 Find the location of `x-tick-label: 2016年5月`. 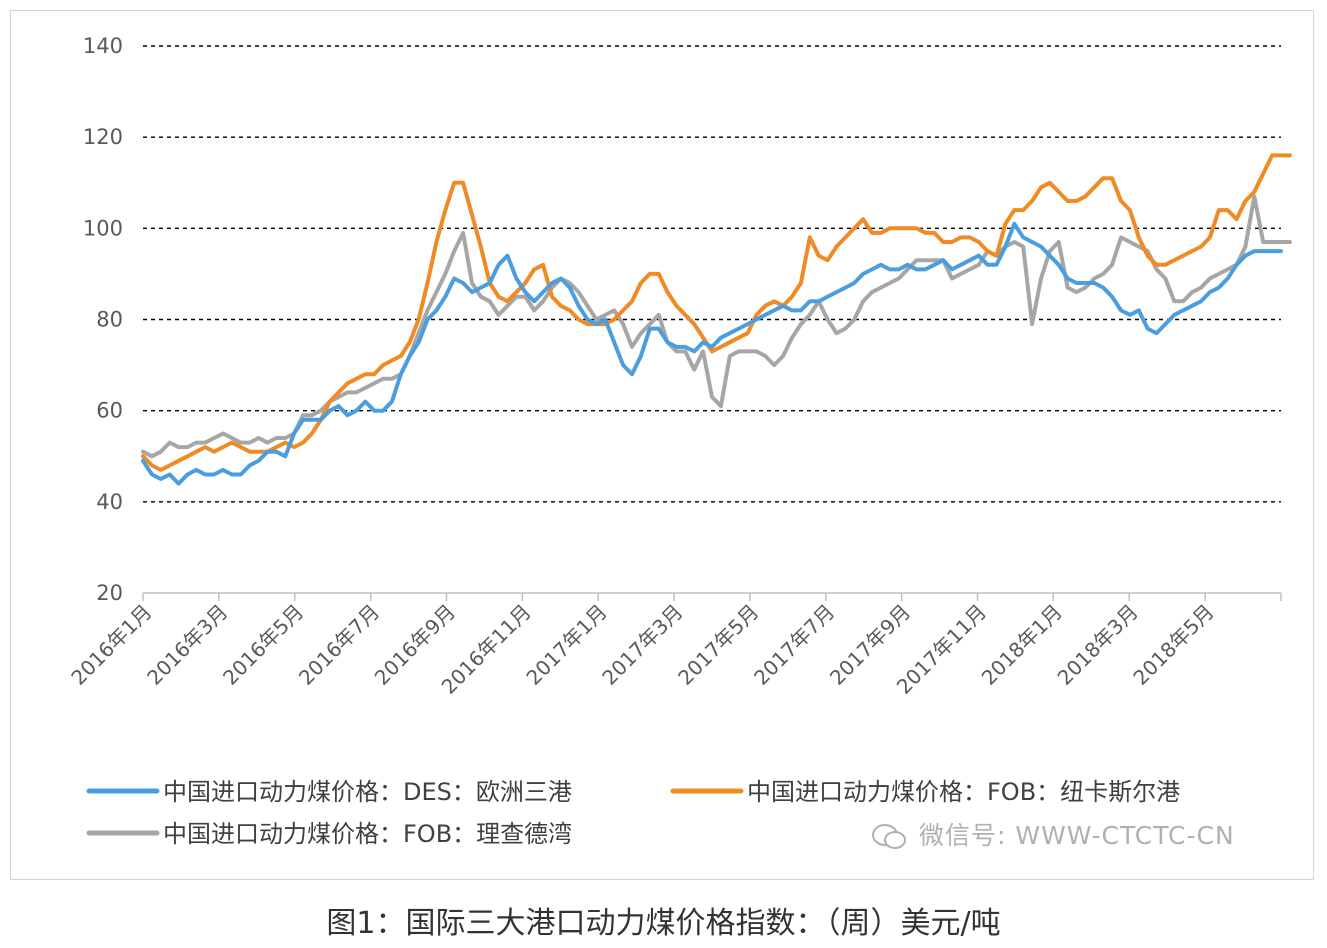

x-tick-label: 2016年5月 is located at coordinates (263, 645).